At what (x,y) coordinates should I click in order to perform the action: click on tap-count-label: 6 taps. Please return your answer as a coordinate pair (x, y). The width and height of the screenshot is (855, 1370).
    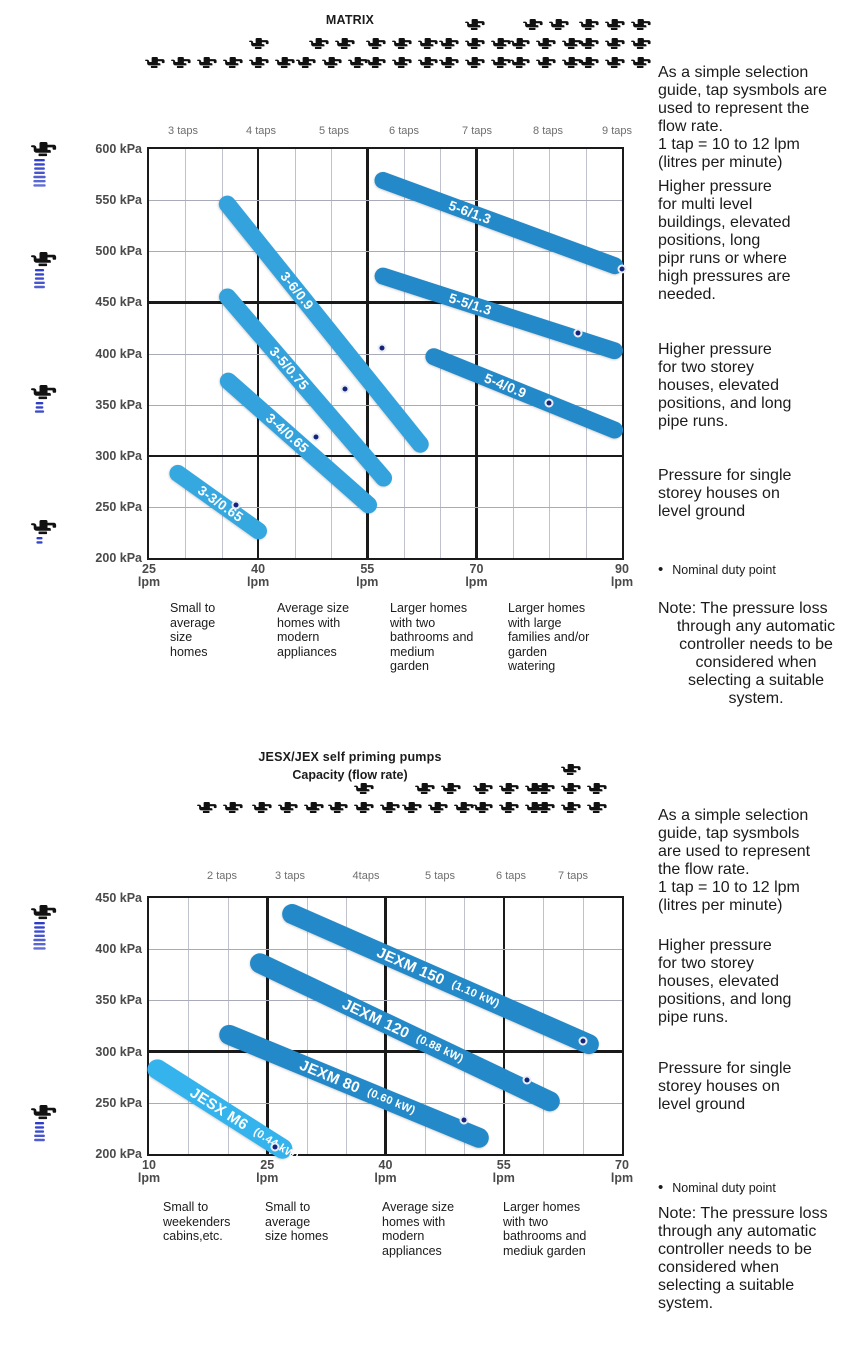
    Looking at the image, I should click on (511, 876).